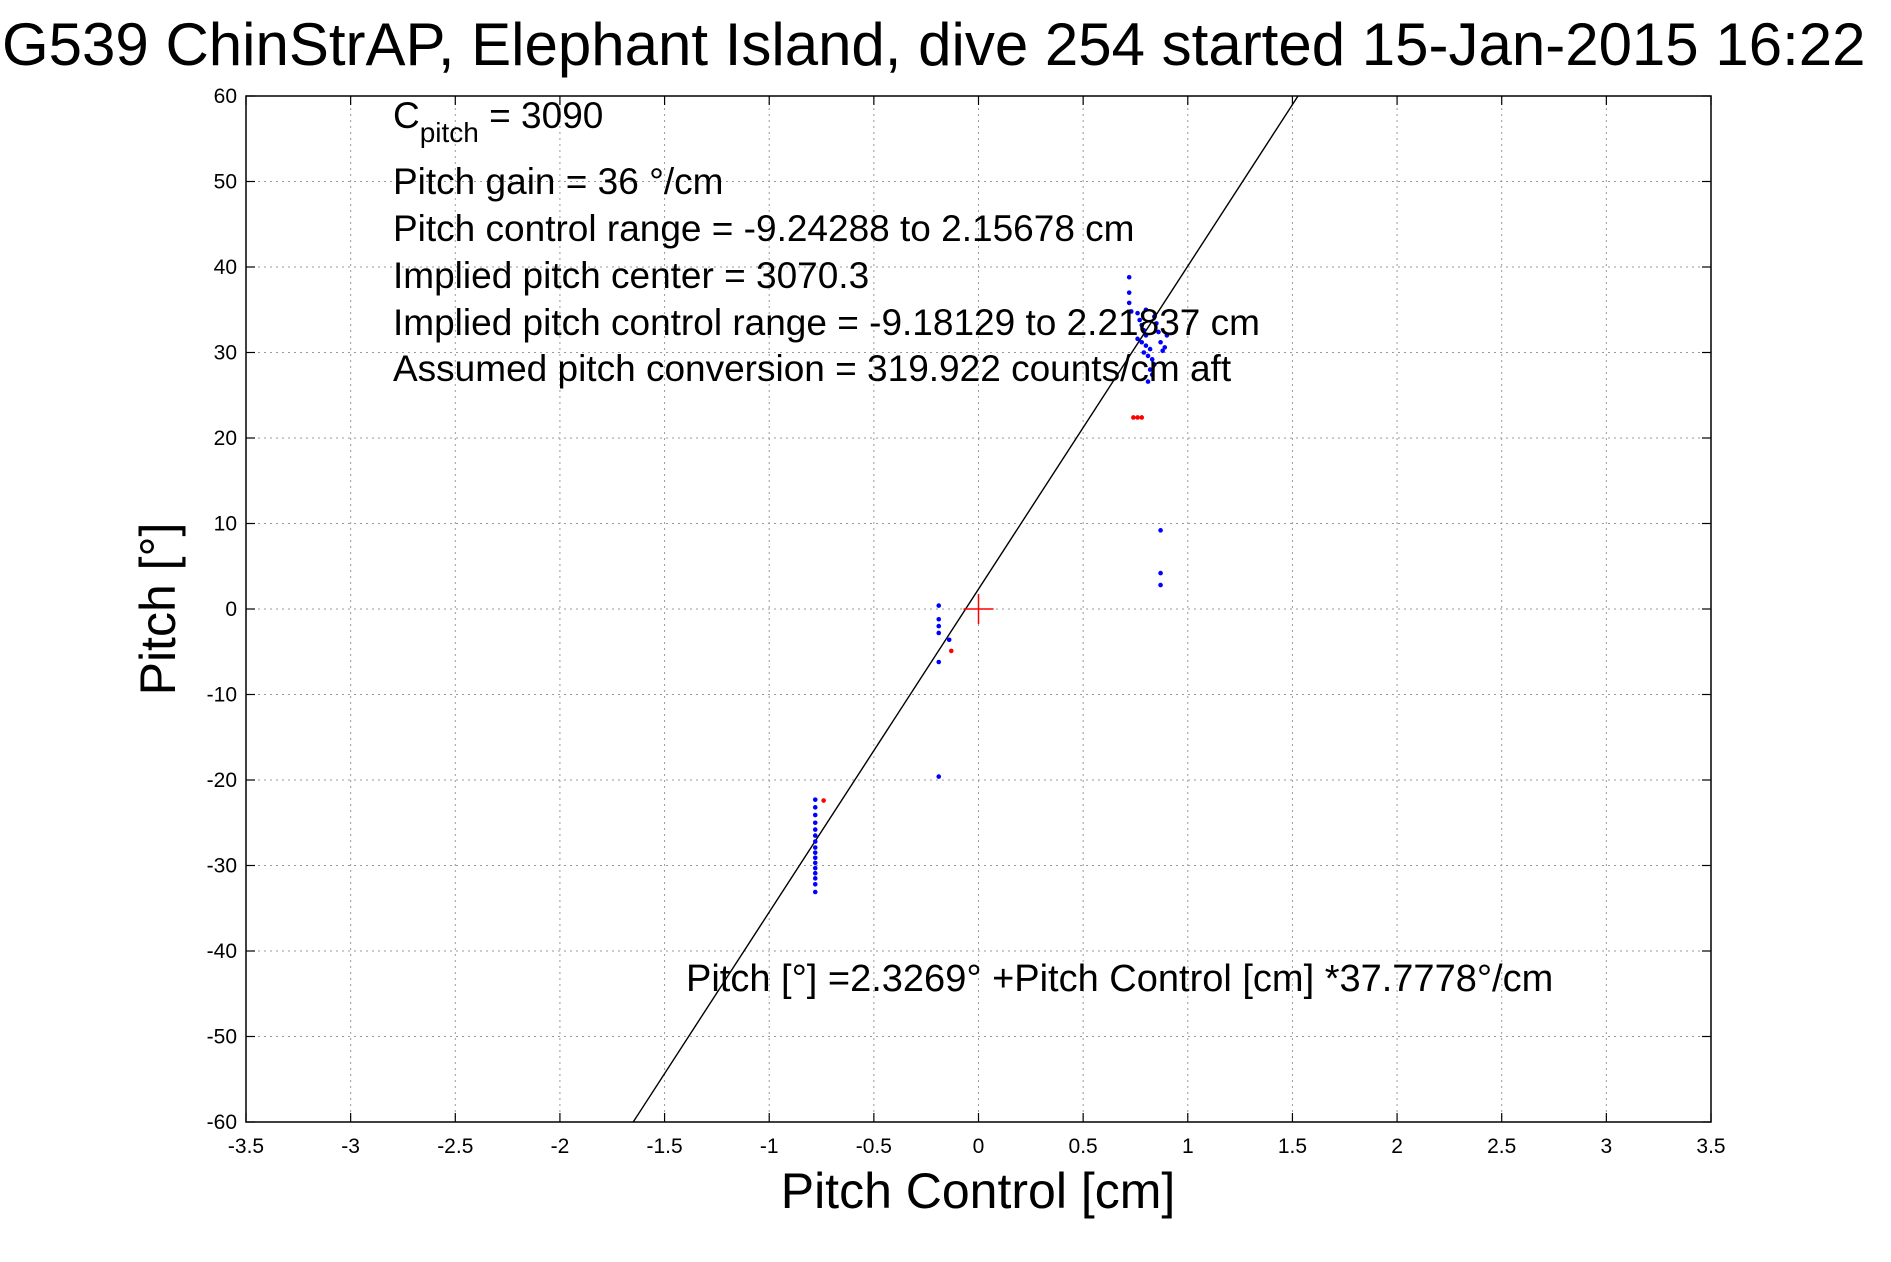 This screenshot has height=1262, width=1891. I want to click on x-tick-labels: -3.5 -3 -2.5 -2 -1.5 -1 -0.5 0 0.5 1 1.5 2 2.5 3 3.5, so click(977, 1146).